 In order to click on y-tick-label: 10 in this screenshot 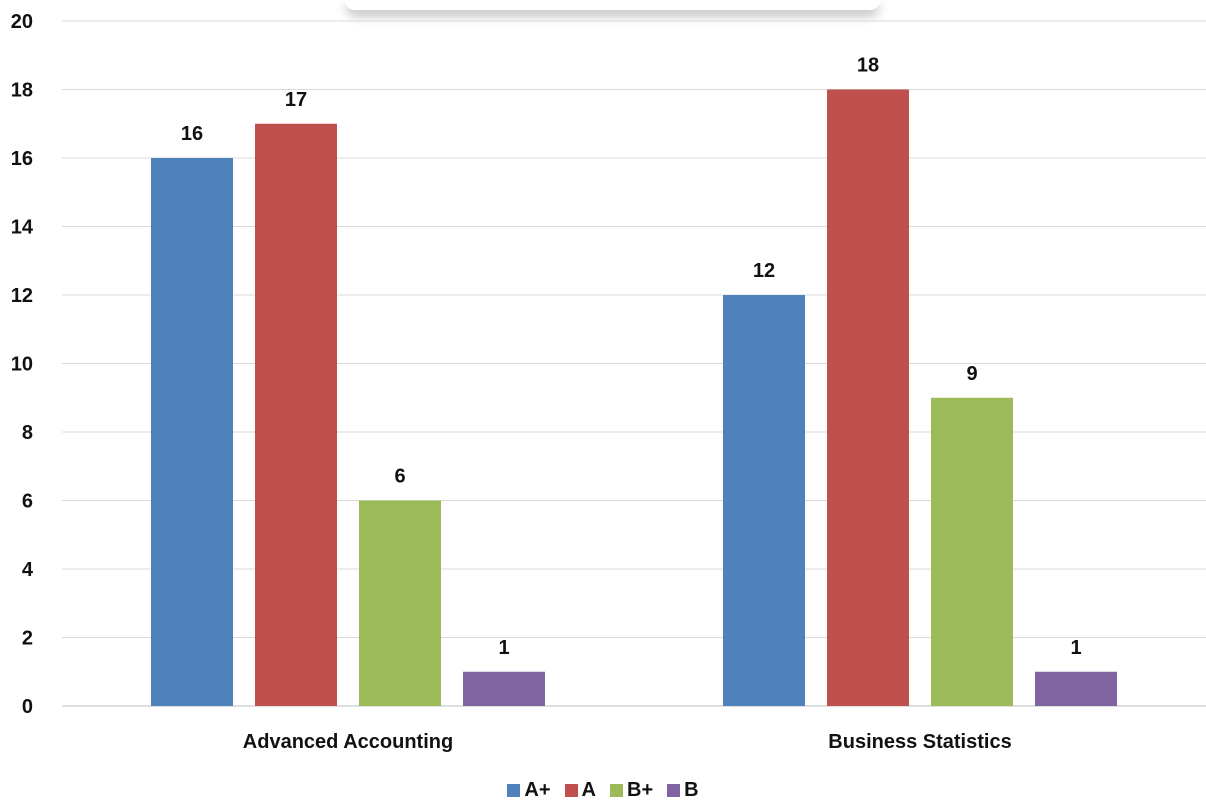, I will do `click(22, 365)`.